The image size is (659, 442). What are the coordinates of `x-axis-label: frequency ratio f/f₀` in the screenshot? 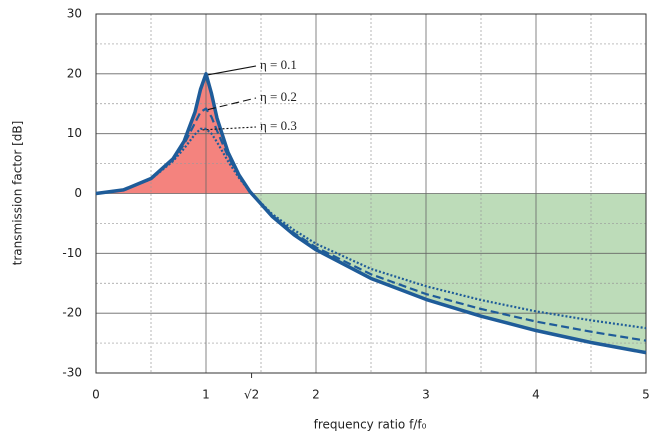 It's located at (370, 425).